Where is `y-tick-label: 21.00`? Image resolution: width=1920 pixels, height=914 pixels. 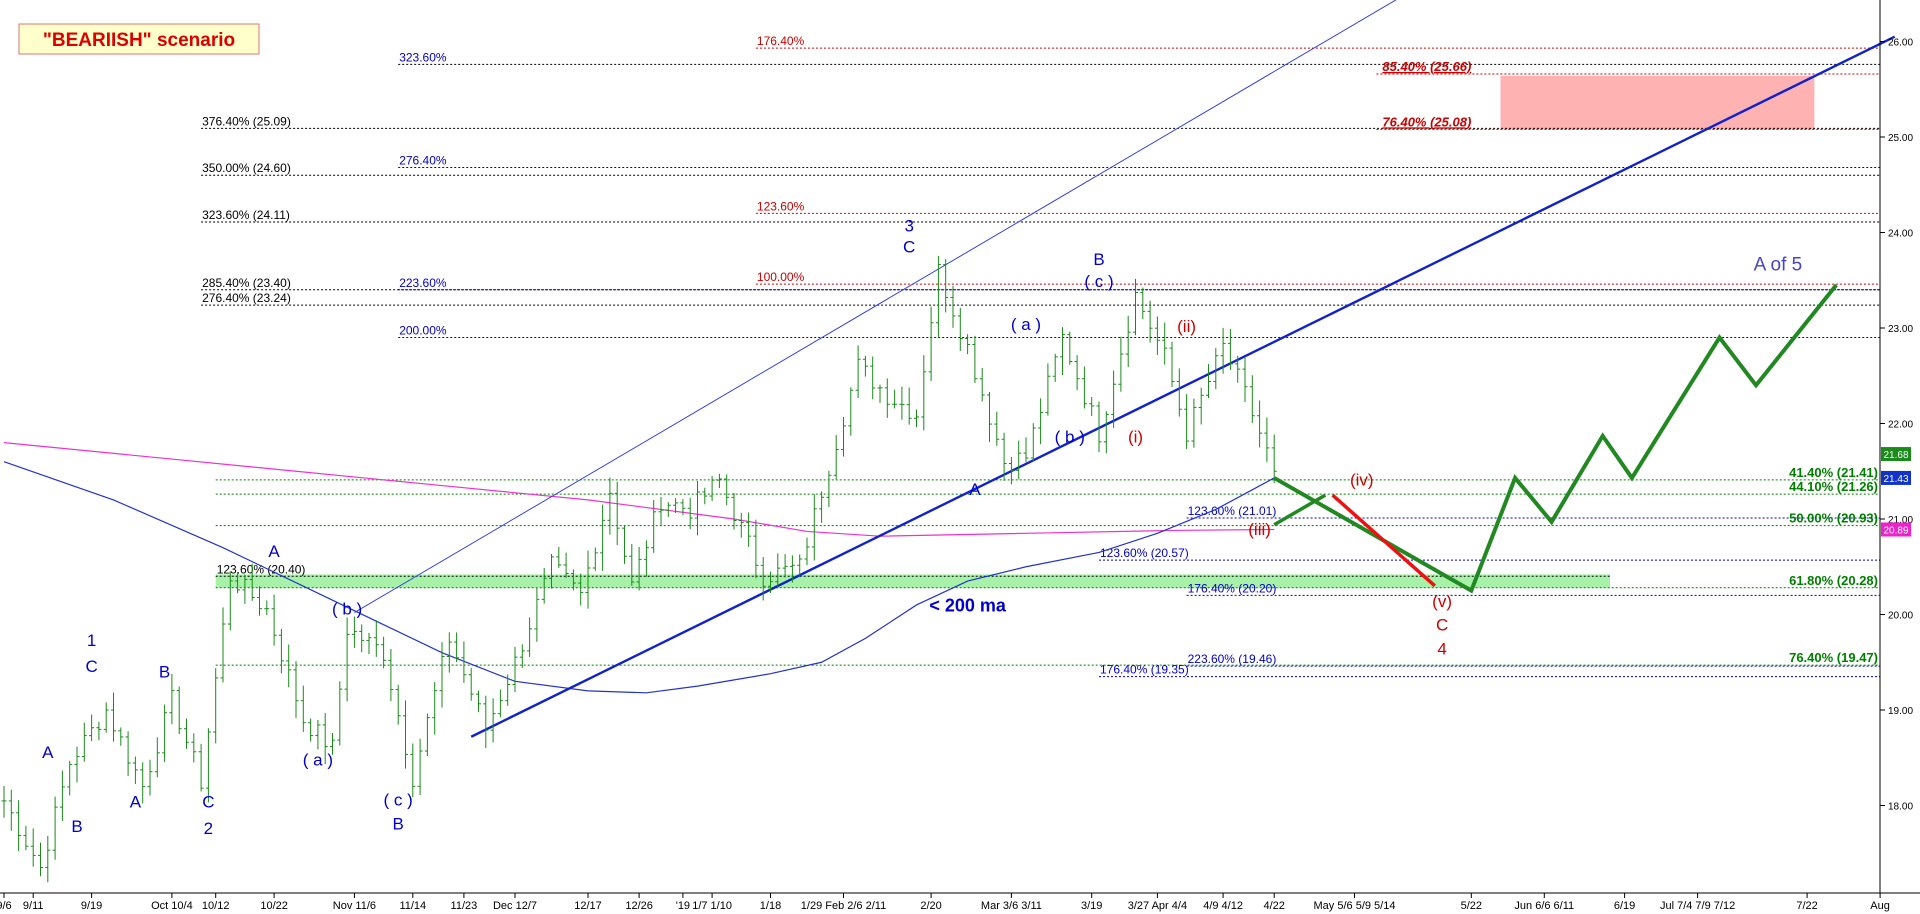 y-tick-label: 21.00 is located at coordinates (1900, 520).